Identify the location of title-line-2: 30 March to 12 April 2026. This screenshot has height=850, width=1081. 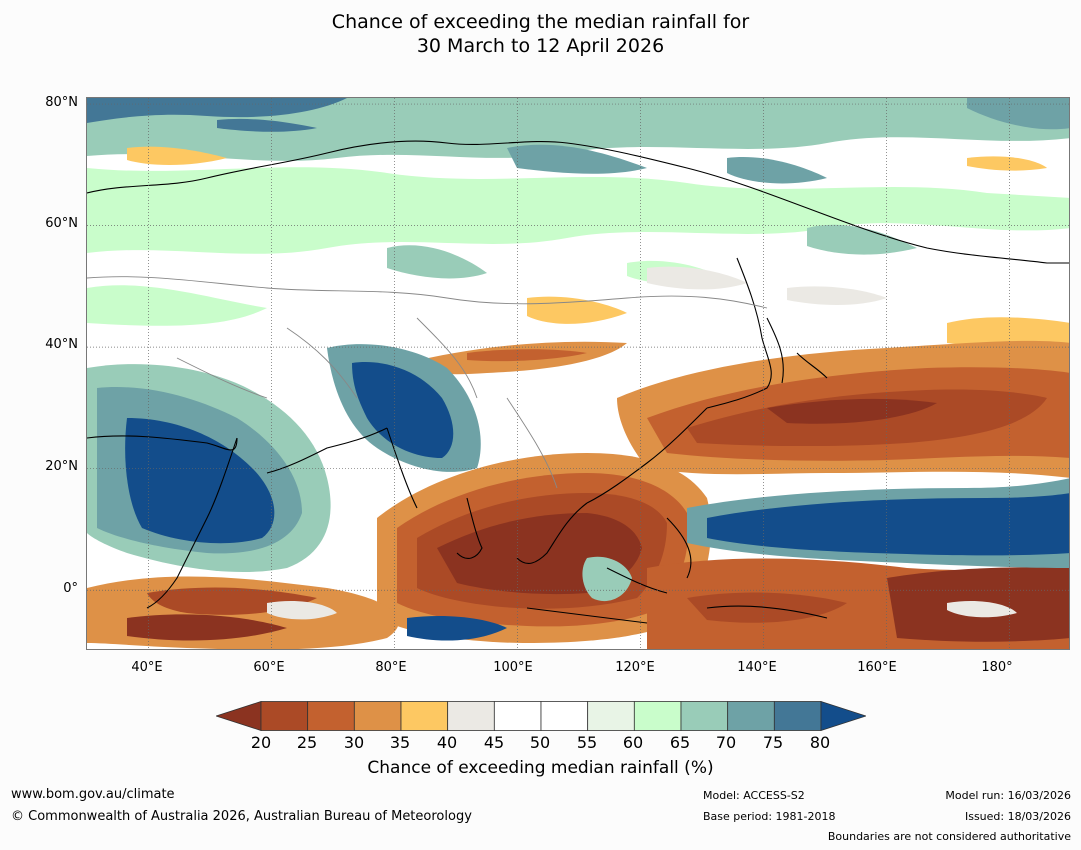
(540, 46).